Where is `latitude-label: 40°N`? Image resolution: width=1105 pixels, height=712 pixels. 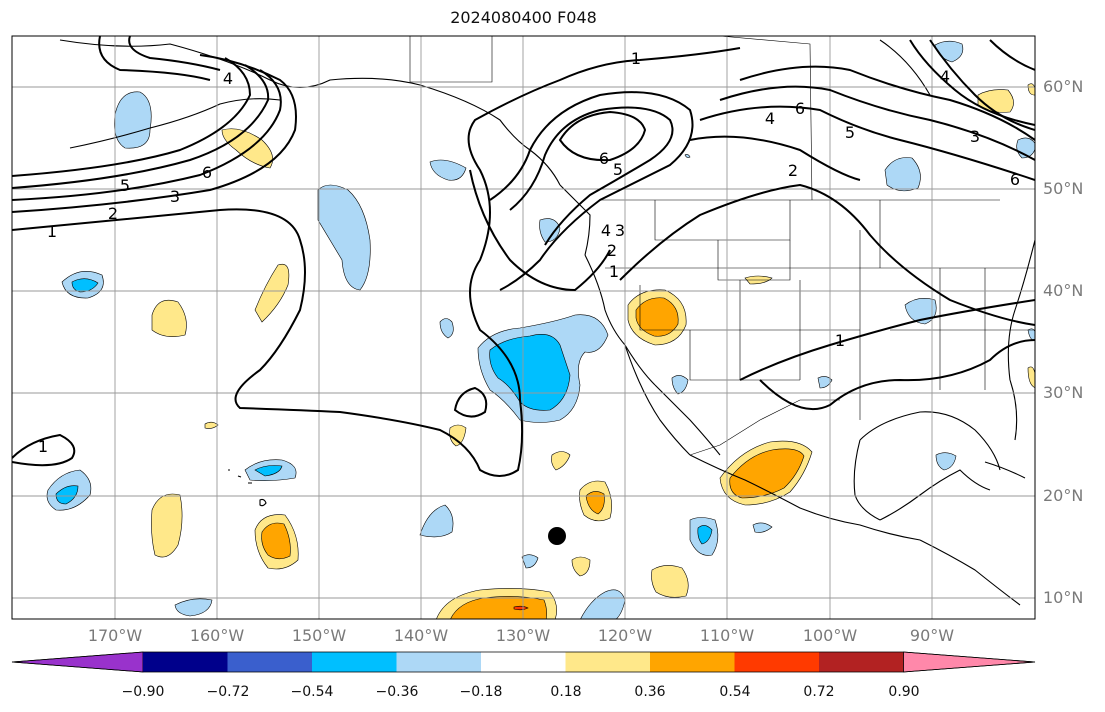 latitude-label: 40°N is located at coordinates (1063, 290).